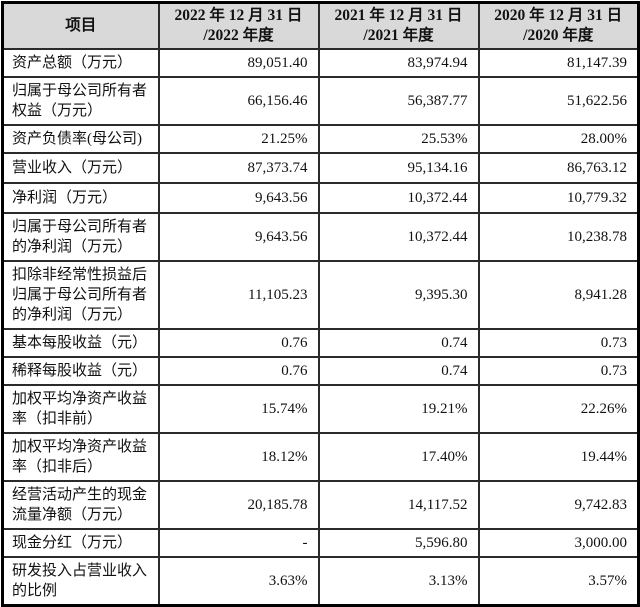 This screenshot has width=640, height=607. I want to click on header-2020: 2020 年 12 月 31 日 /2020 年度, so click(558, 25).